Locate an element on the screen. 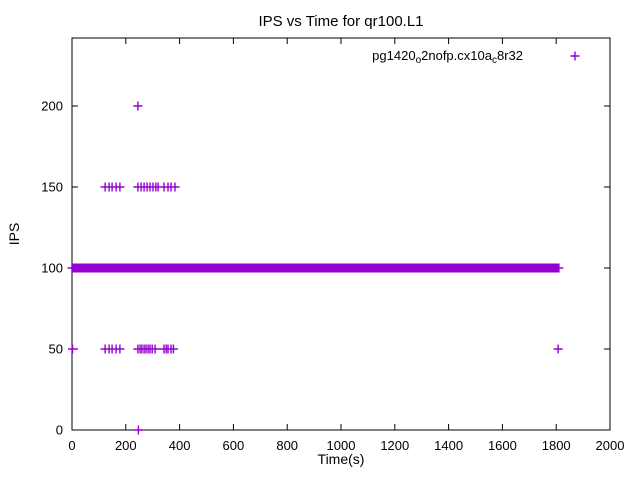 This screenshot has width=640, height=480. x-tick-label: 1600 is located at coordinates (502, 445).